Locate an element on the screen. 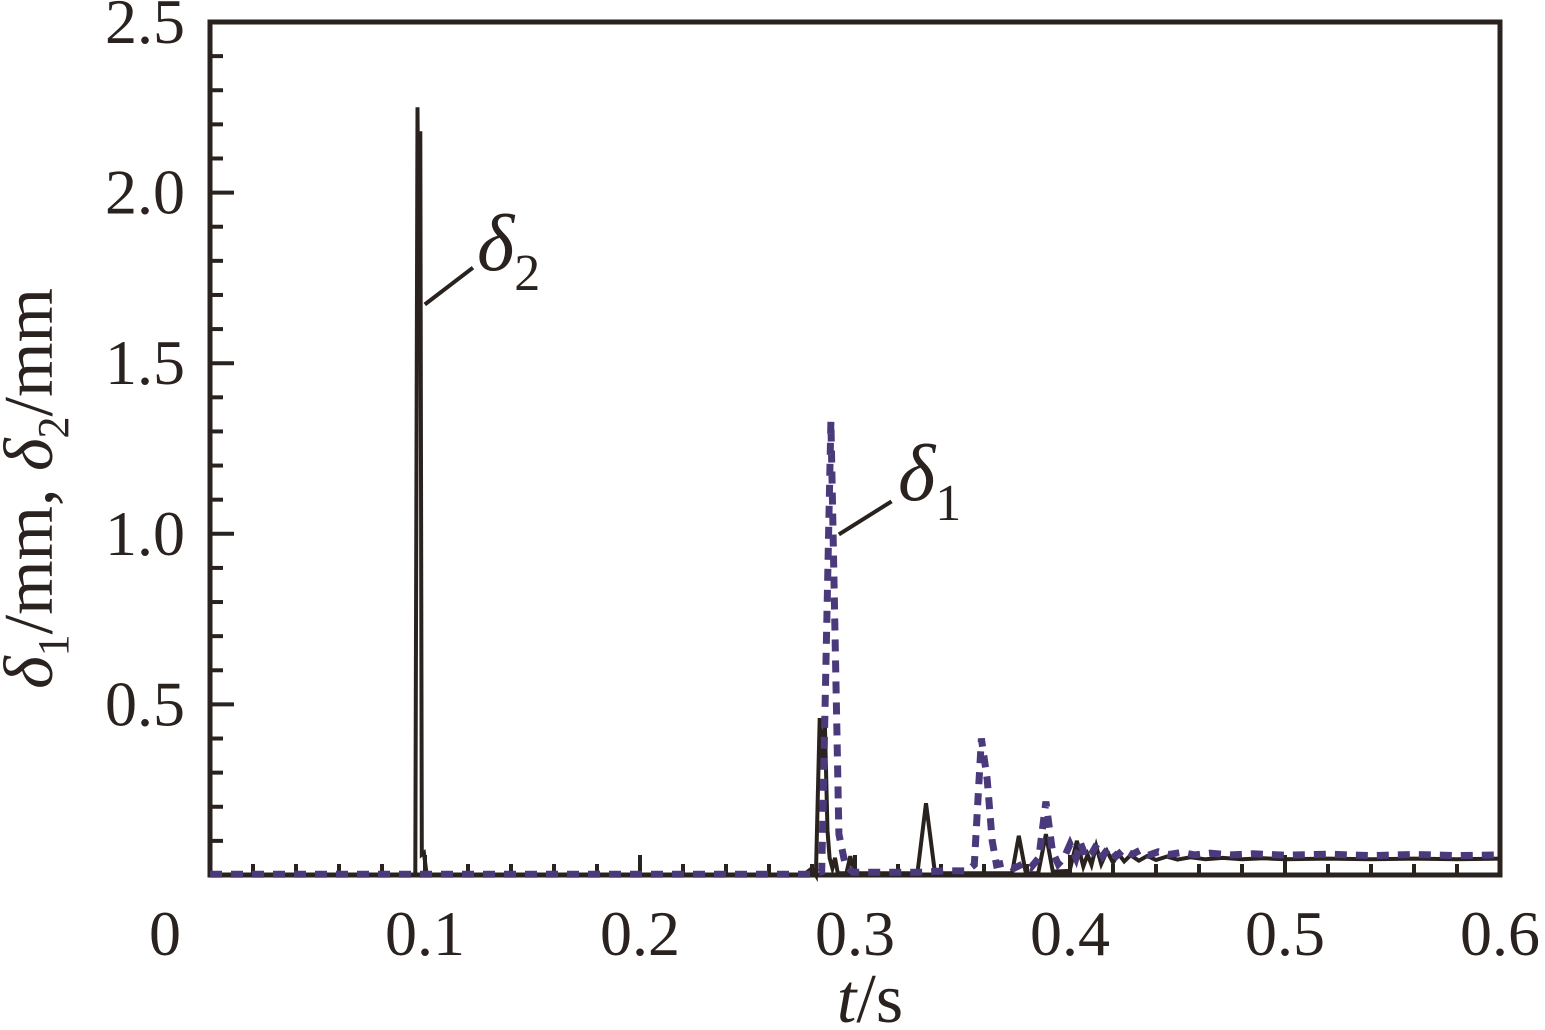 Image resolution: width=1545 pixels, height=1030 pixels. x-tick-label: 0.3 is located at coordinates (855, 933).